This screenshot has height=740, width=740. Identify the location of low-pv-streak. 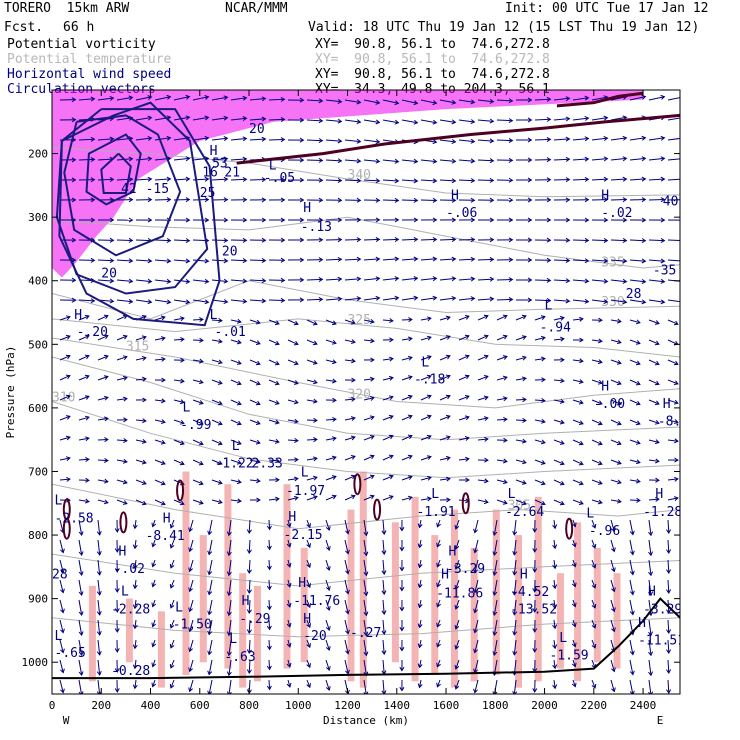
(435, 605).